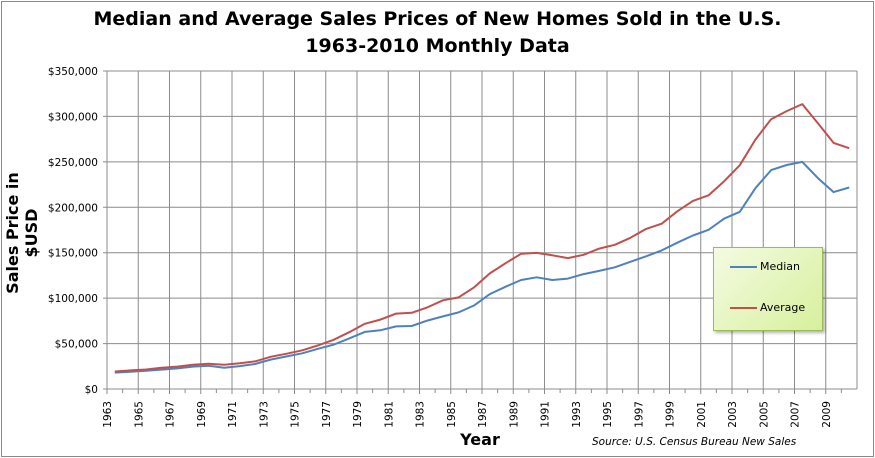 The image size is (875, 458). I want to click on x-tick-label: 1983, so click(421, 414).